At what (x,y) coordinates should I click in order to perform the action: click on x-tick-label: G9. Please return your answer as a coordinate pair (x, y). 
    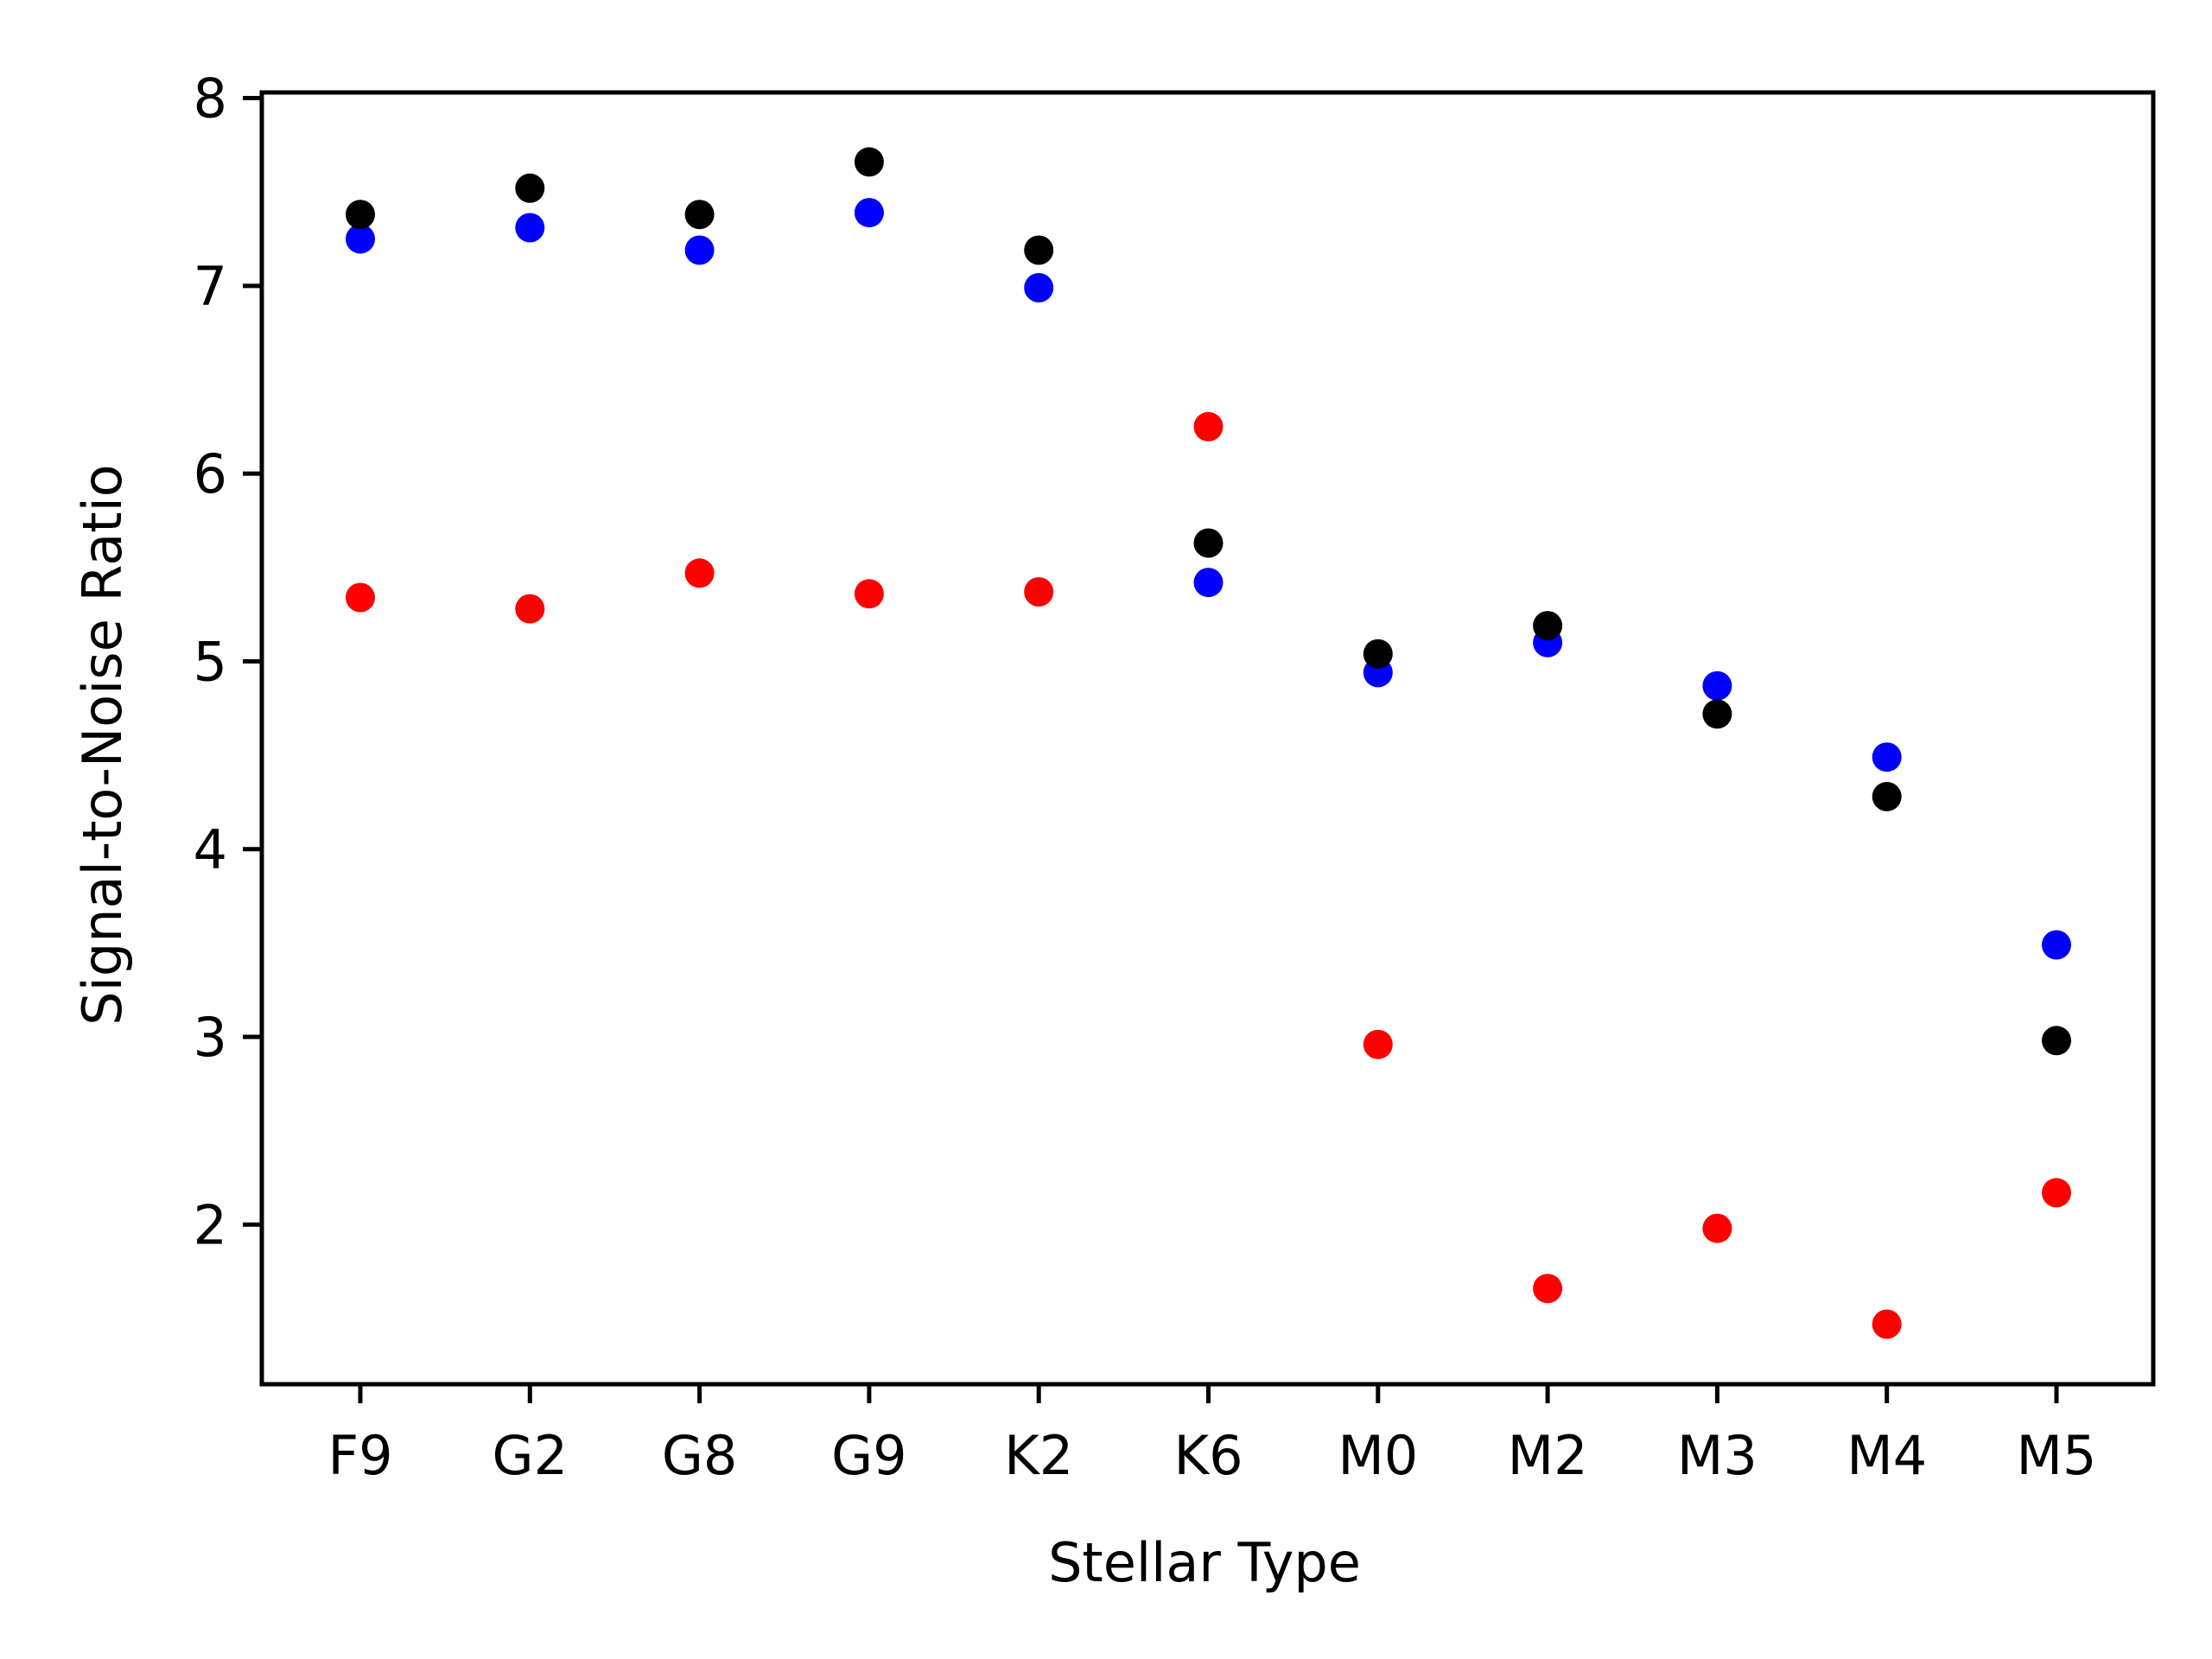
    Looking at the image, I should click on (869, 1455).